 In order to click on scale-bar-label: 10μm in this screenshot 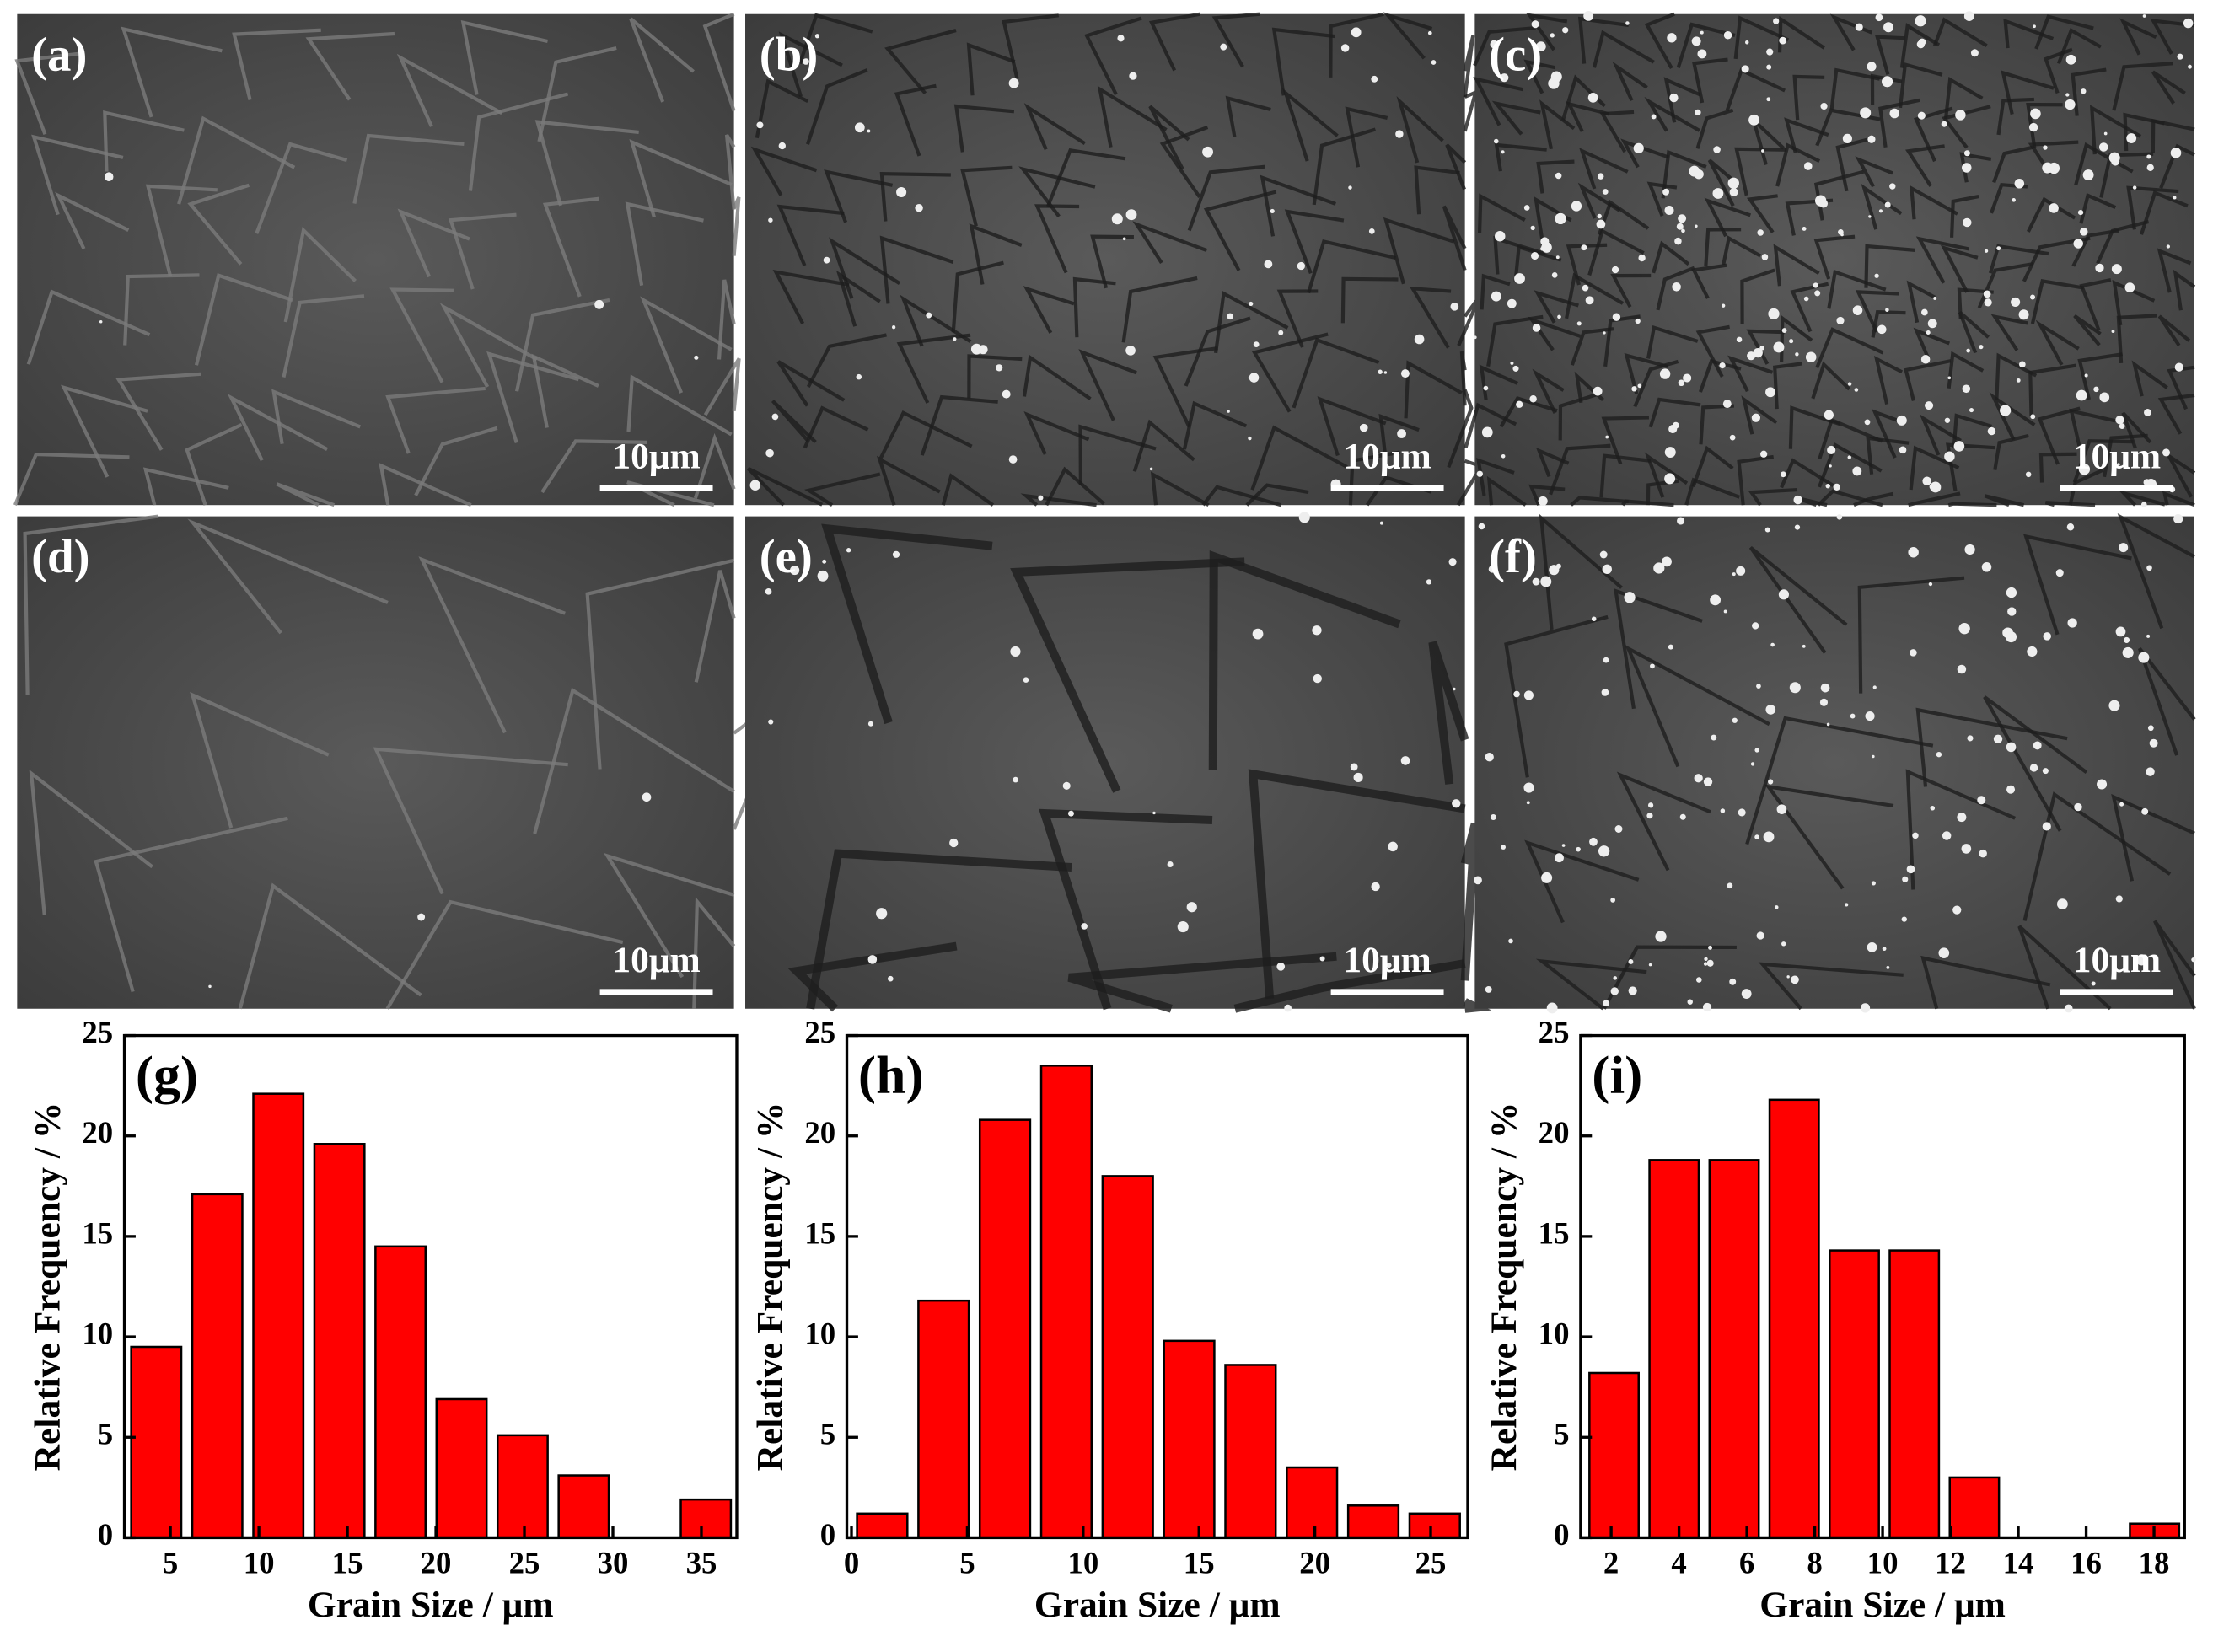, I will do `click(1387, 457)`.